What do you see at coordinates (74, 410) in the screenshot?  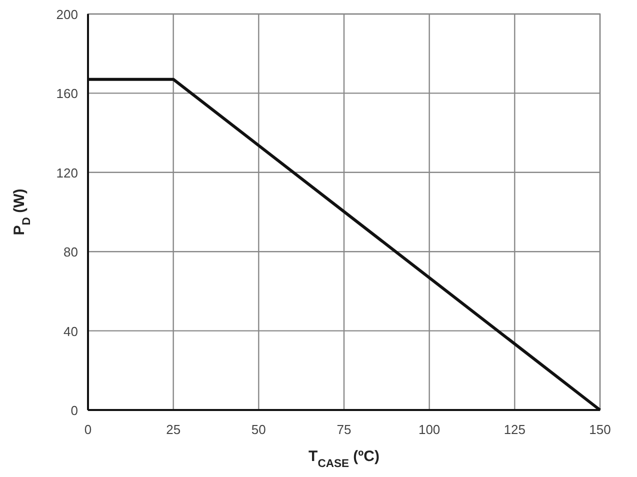 I see `y-tick-label: 0` at bounding box center [74, 410].